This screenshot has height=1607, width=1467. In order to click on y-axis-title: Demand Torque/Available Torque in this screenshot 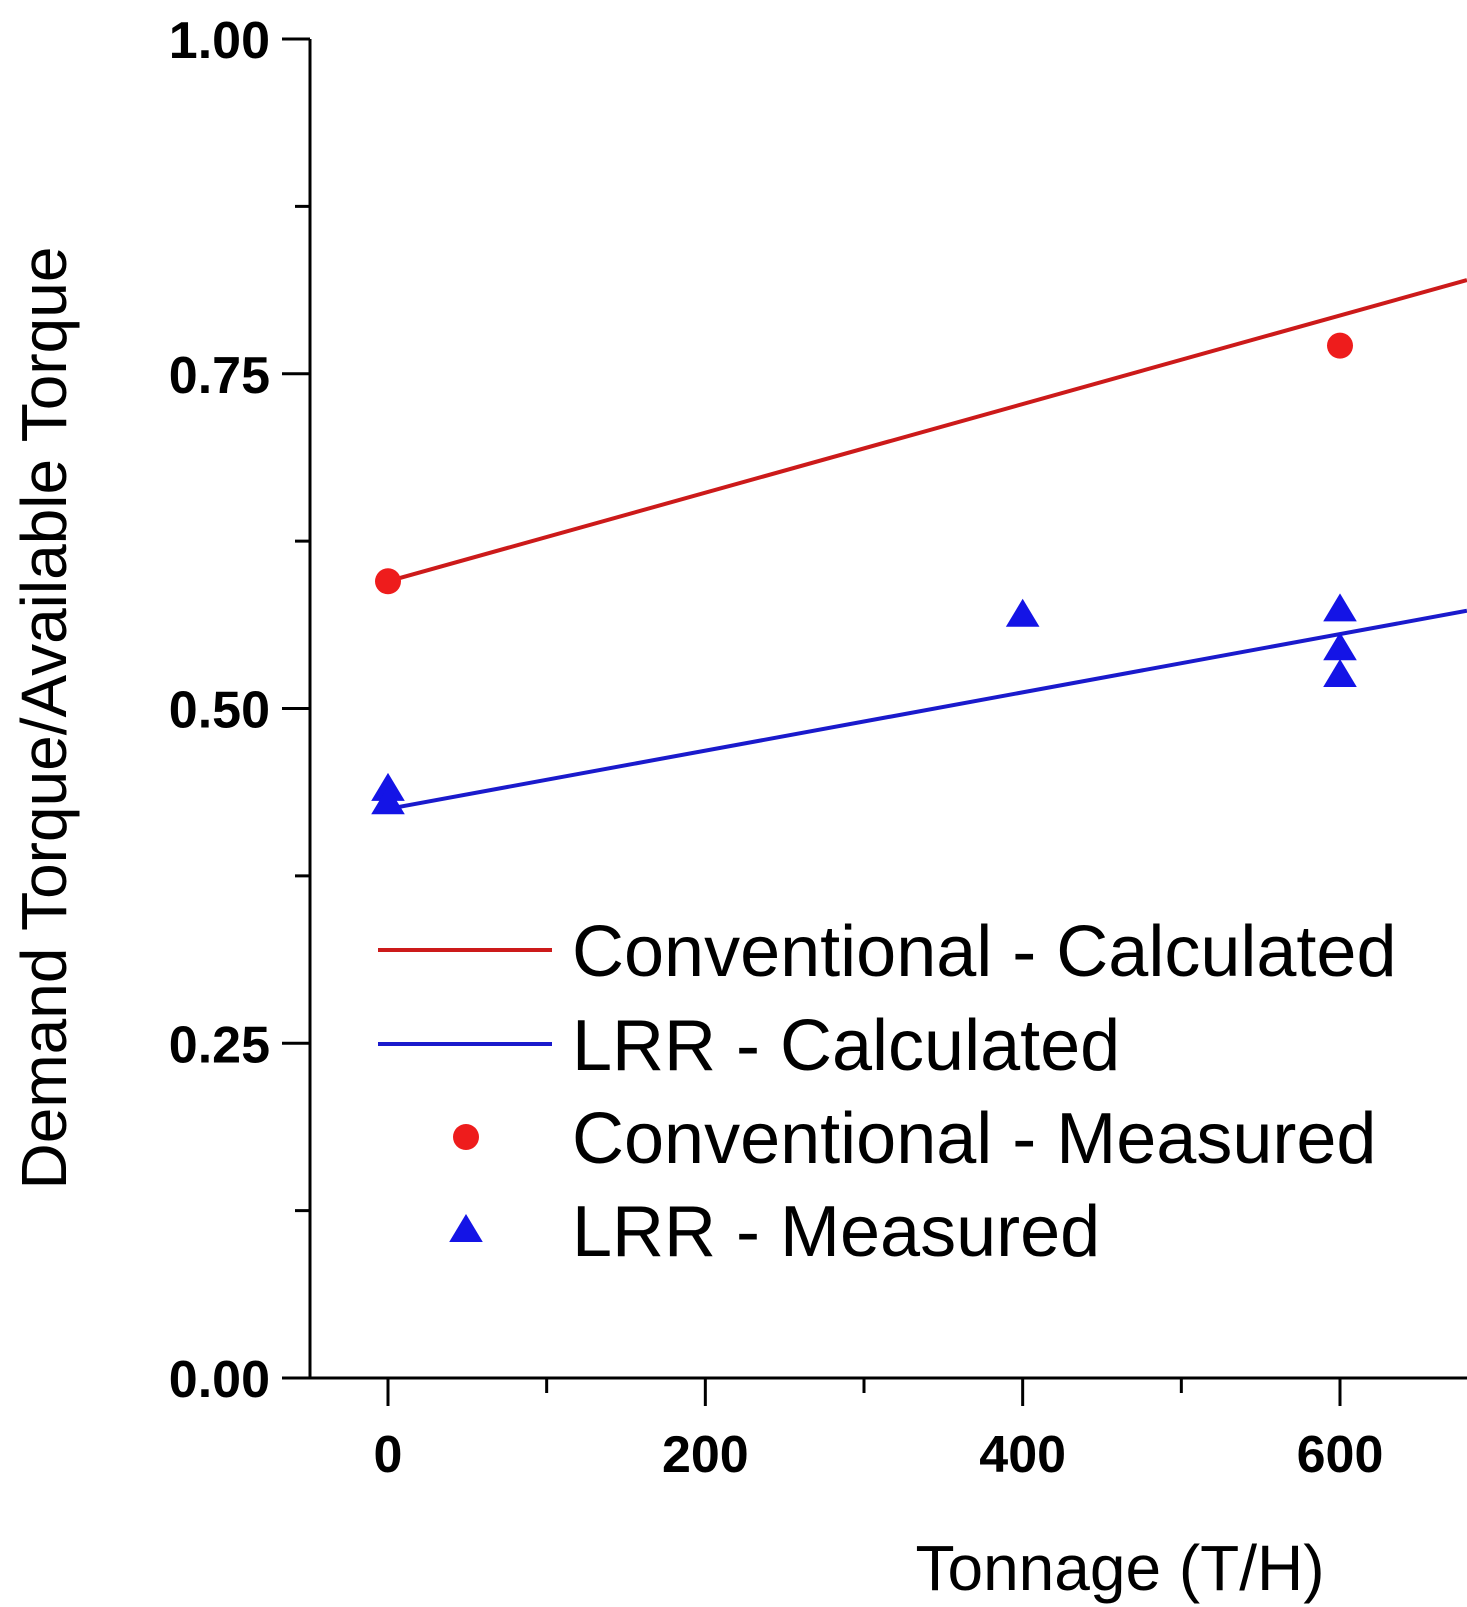, I will do `click(44, 718)`.